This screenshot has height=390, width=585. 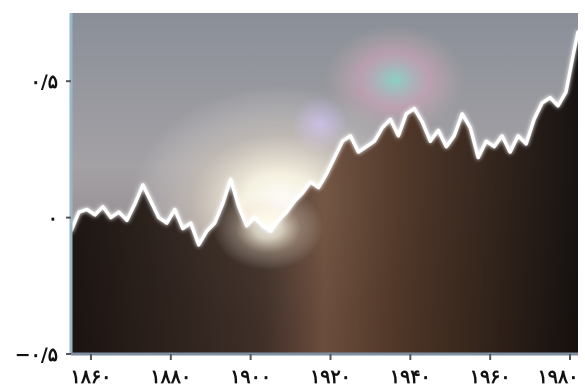 What do you see at coordinates (43, 218) in the screenshot?
I see `y-axis: −۰/۵ ۰ ۰/۵` at bounding box center [43, 218].